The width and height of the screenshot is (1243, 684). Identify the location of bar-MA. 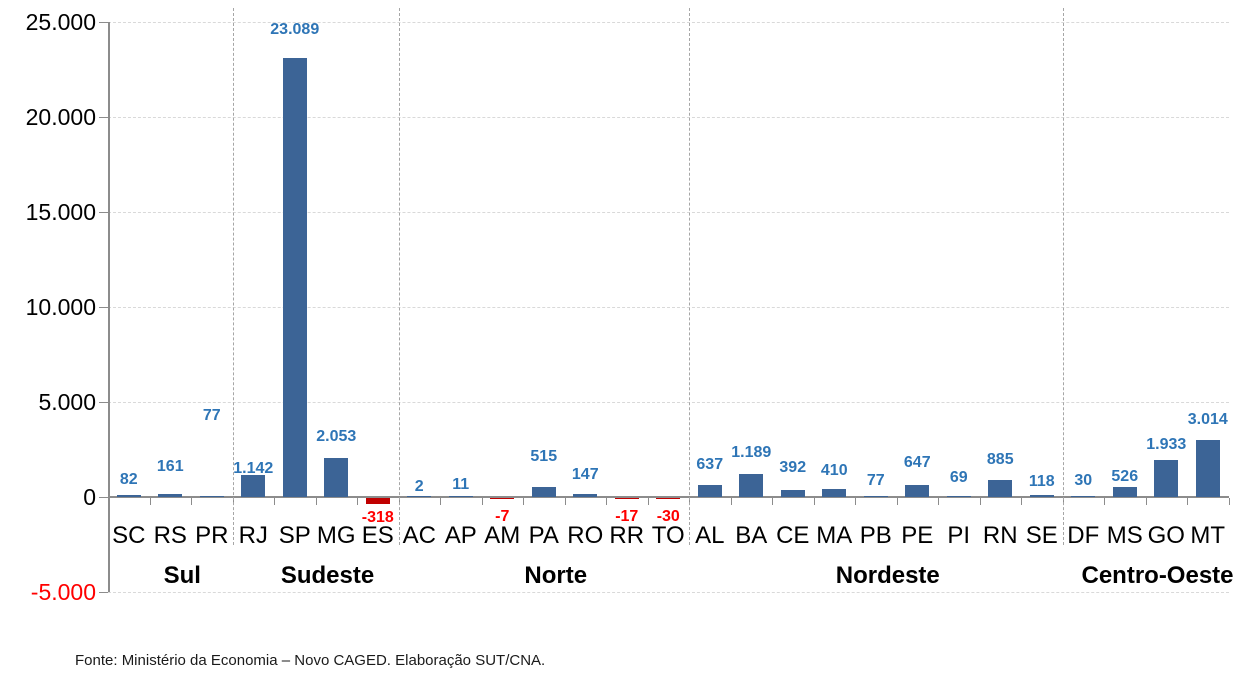
(834, 493).